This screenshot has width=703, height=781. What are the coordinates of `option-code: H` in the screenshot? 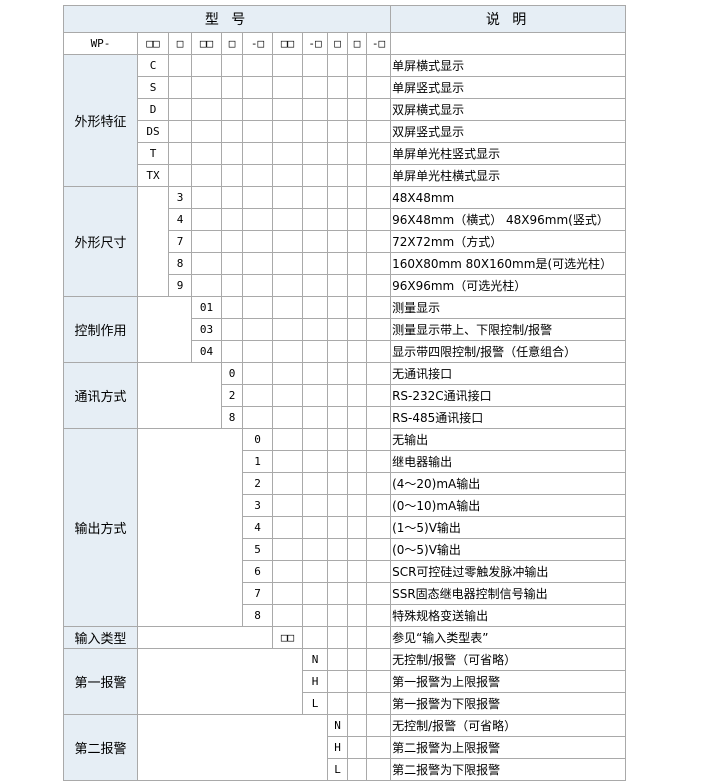 It's located at (315, 681).